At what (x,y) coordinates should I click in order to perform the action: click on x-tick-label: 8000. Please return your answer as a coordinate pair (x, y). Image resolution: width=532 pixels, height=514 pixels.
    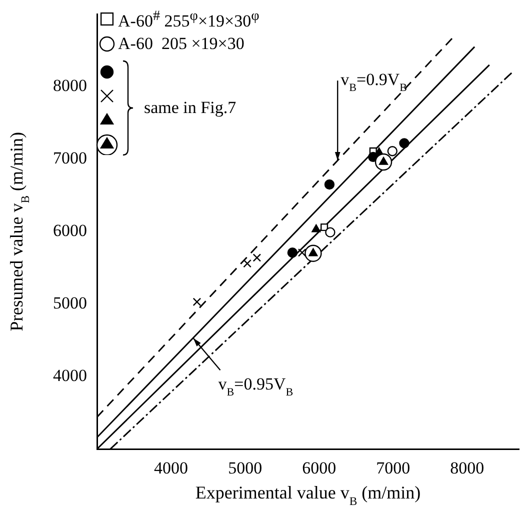
    Looking at the image, I should click on (467, 468).